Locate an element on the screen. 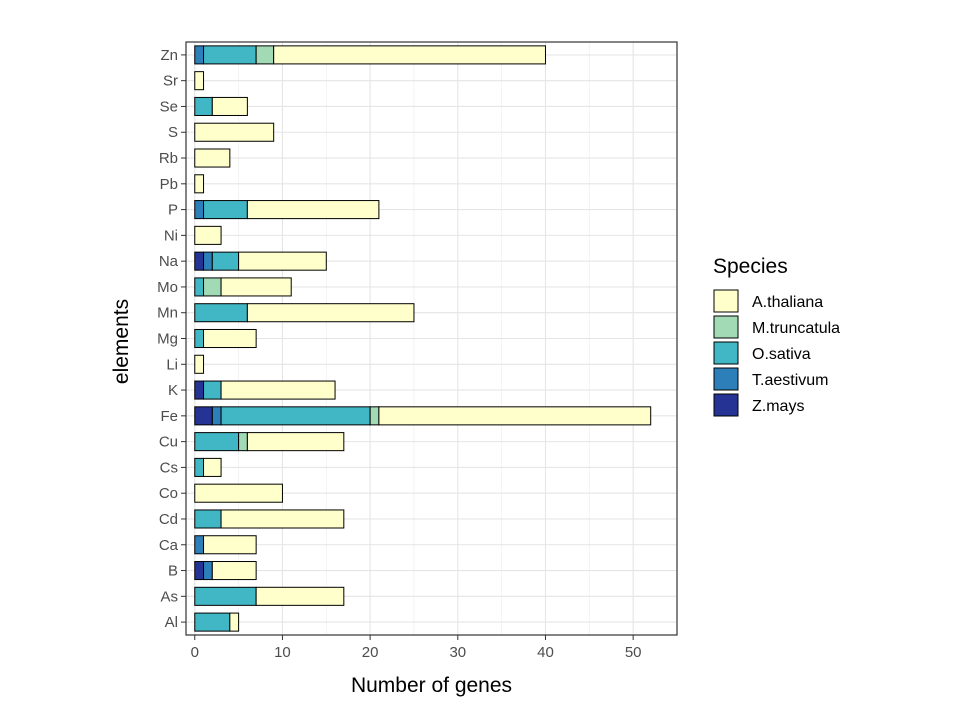 Image resolution: width=960 pixels, height=720 pixels. legend-swatch-a-thaliana is located at coordinates (726, 301).